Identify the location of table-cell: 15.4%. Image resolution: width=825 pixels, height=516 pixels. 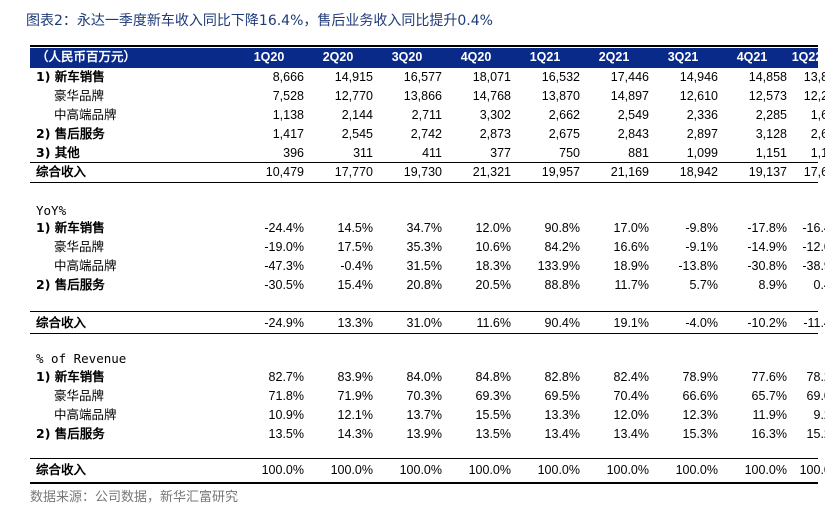
(355, 285).